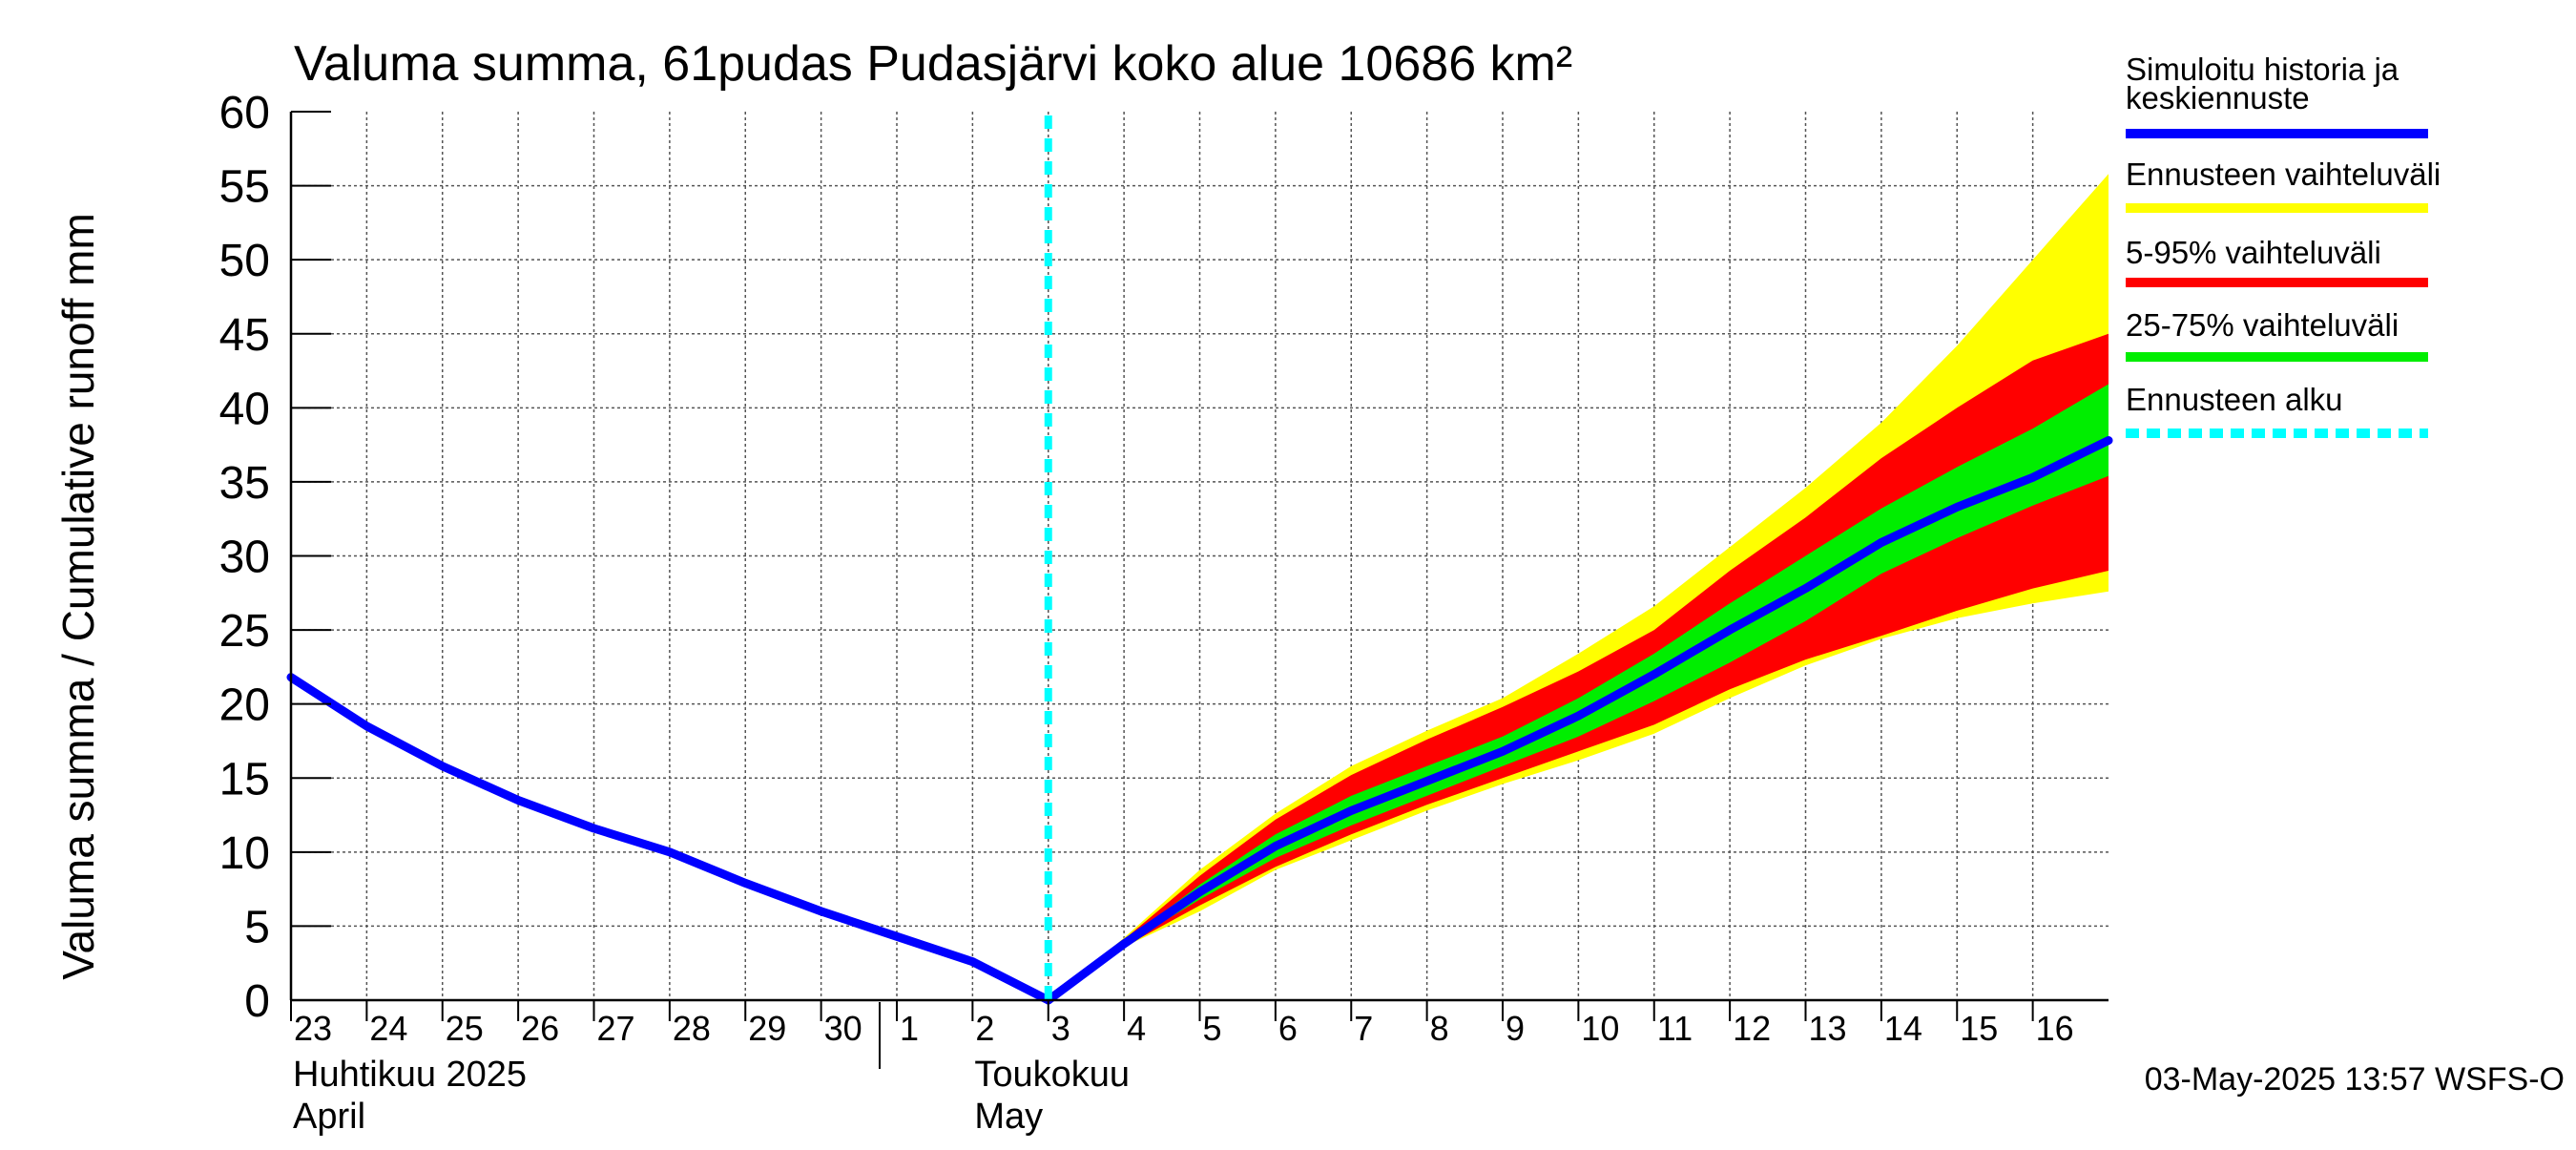  What do you see at coordinates (1600, 1028) in the screenshot?
I see `x-tick-label: 10` at bounding box center [1600, 1028].